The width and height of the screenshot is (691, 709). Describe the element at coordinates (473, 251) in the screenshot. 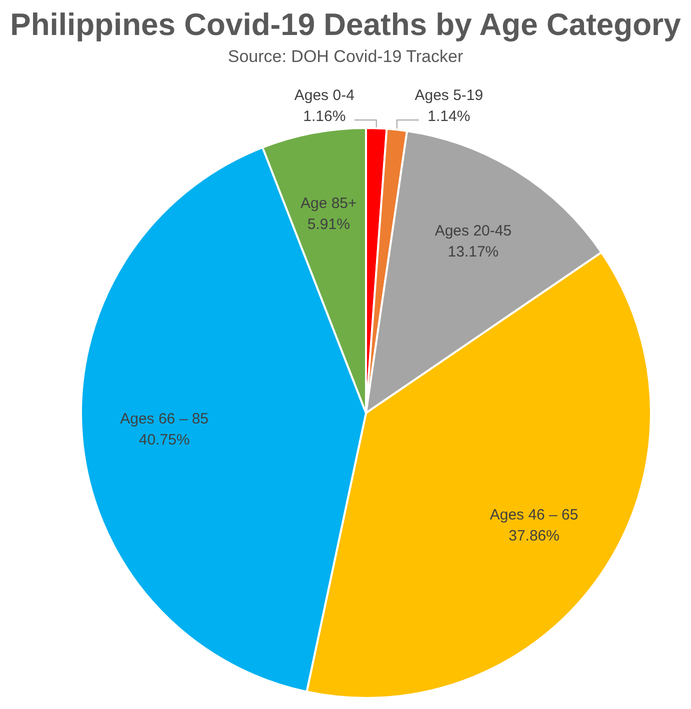

I see `data-label: 13.17%` at that location.